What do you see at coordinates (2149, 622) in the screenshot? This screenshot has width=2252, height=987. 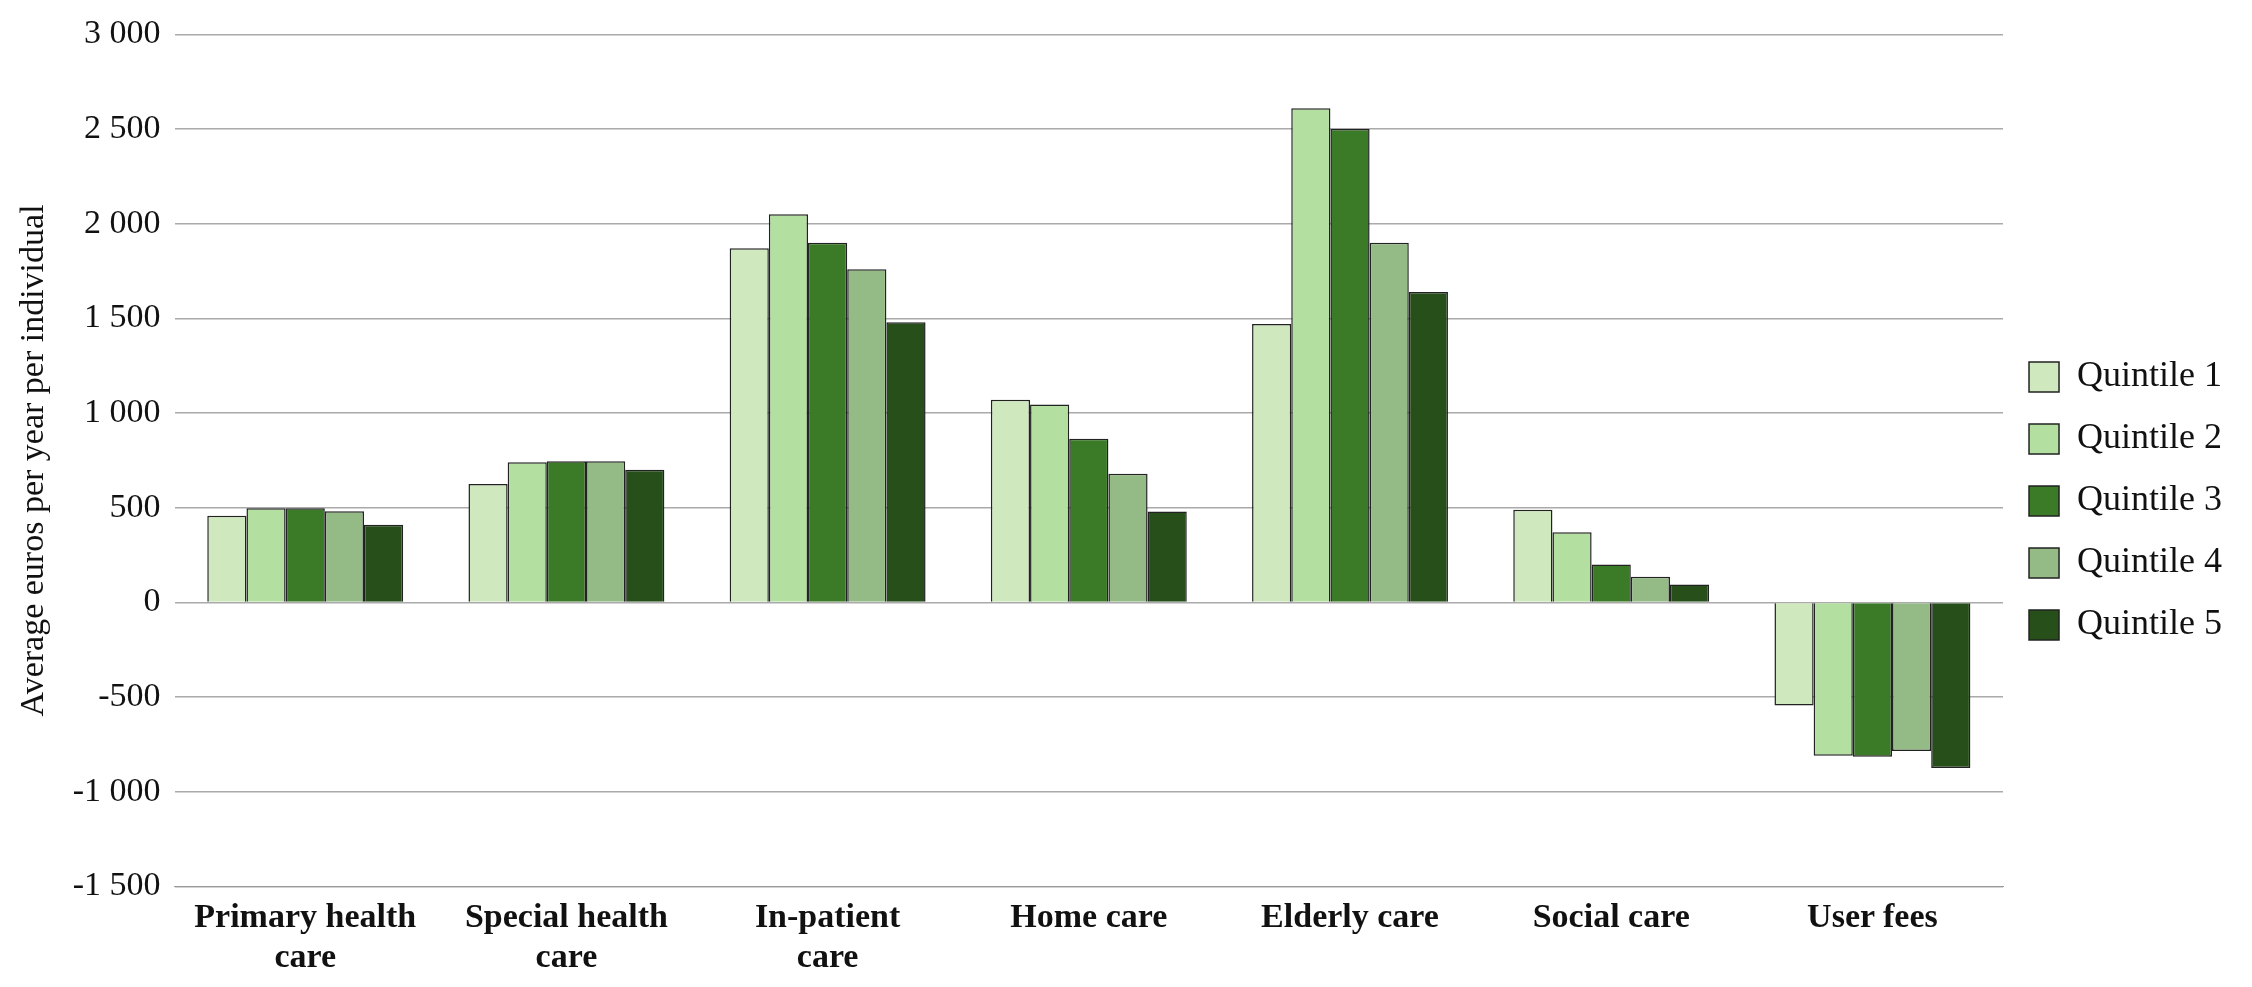 I see `legend-label: Quintile 5` at bounding box center [2149, 622].